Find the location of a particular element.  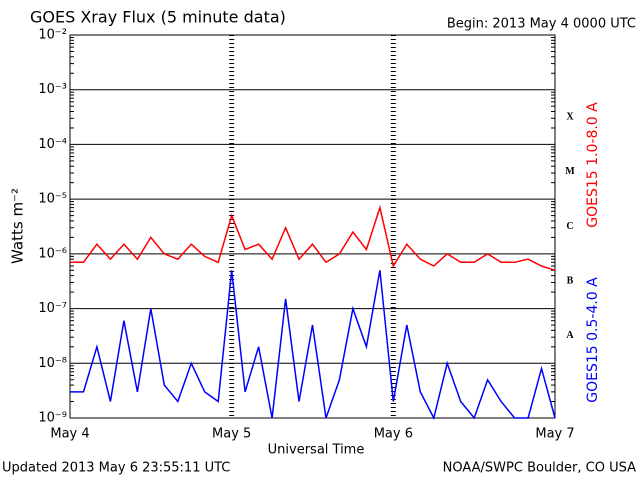

chart-title: GOES Xray Flux (5 minute data) is located at coordinates (158, 17).